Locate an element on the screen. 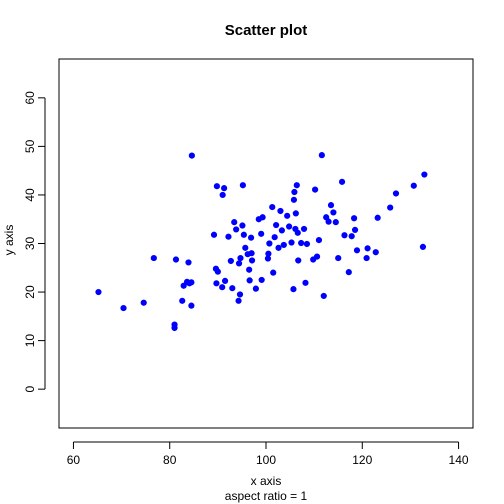 The image size is (504, 504). x-tick-label: 80 is located at coordinates (170, 460).